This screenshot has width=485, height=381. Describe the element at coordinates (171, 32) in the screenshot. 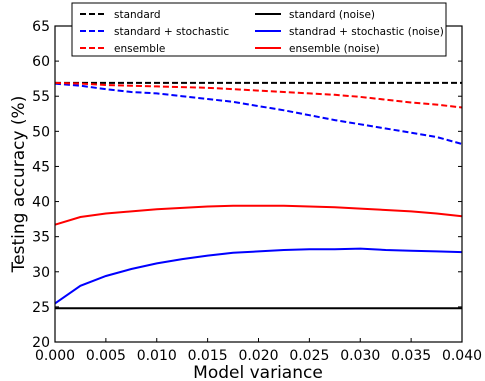

I see `legend-label: standard + stochastic` at that location.